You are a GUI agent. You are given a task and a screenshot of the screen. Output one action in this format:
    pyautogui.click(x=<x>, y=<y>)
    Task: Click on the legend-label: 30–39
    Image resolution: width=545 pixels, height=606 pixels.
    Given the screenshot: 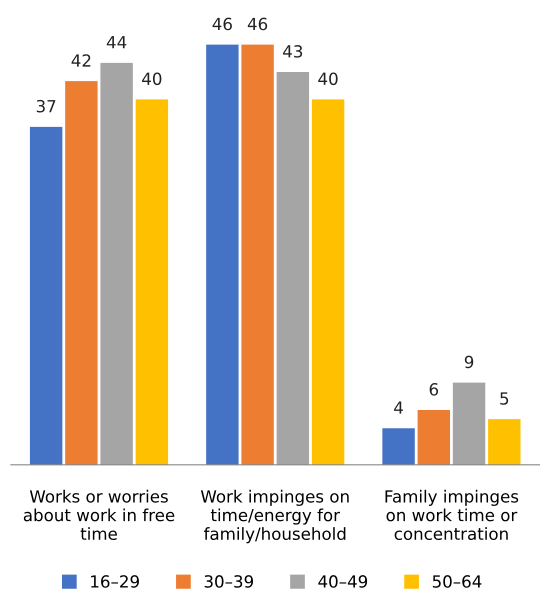 What is the action you would take?
    pyautogui.click(x=228, y=581)
    